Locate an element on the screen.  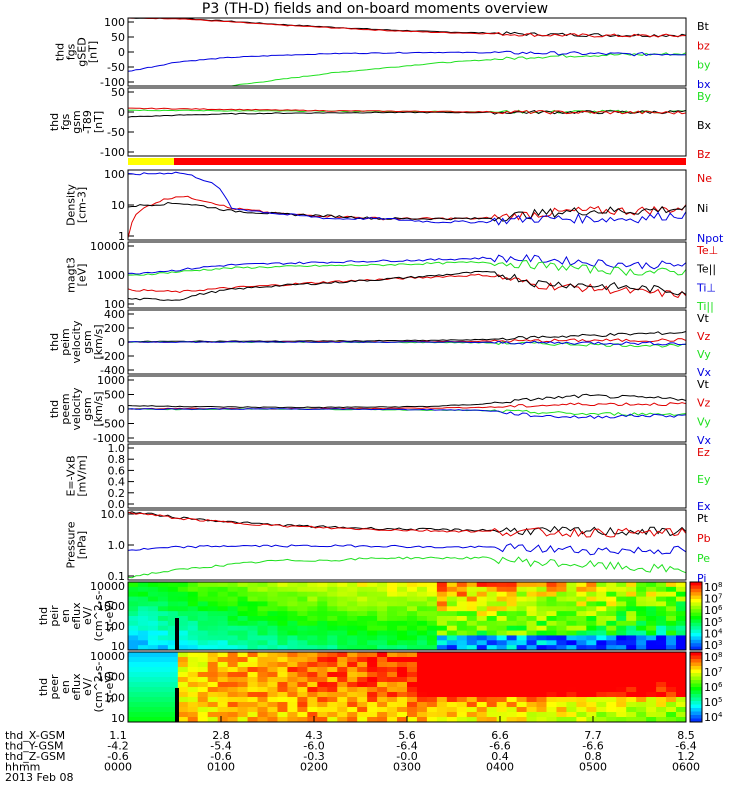
xaxis-value: -6.6 is located at coordinates (592, 746).